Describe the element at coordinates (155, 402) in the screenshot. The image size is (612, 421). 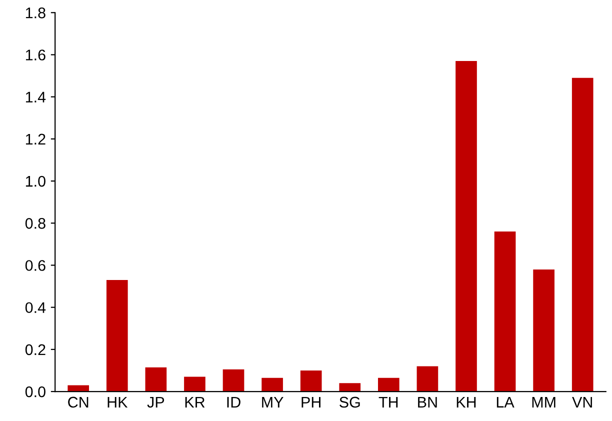
I see `x-tick-label: JP` at that location.